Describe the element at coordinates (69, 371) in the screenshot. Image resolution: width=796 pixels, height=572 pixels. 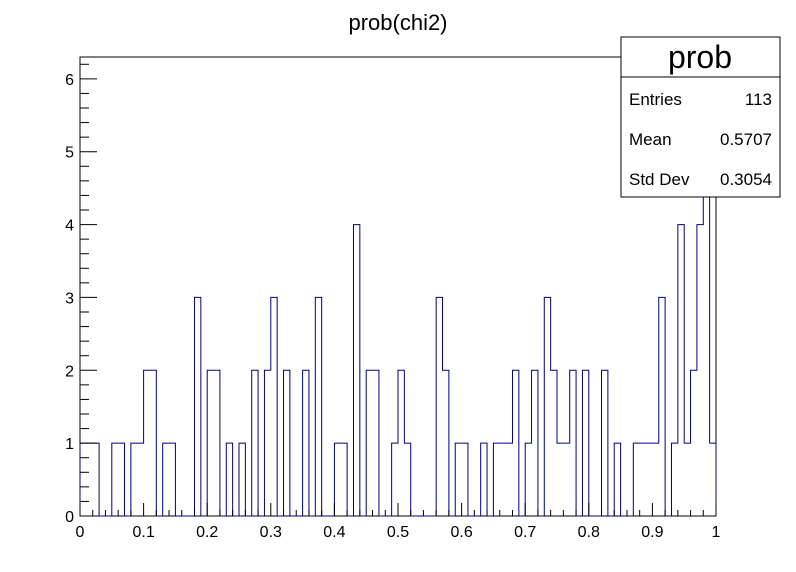
I see `y-tick-label: 2` at that location.